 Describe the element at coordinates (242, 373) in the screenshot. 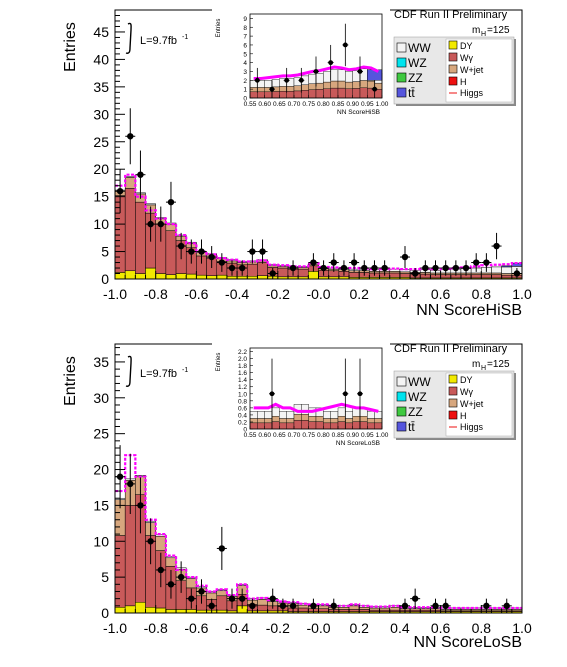

I see `bottom-inset-y-tick-label: 1.6` at that location.